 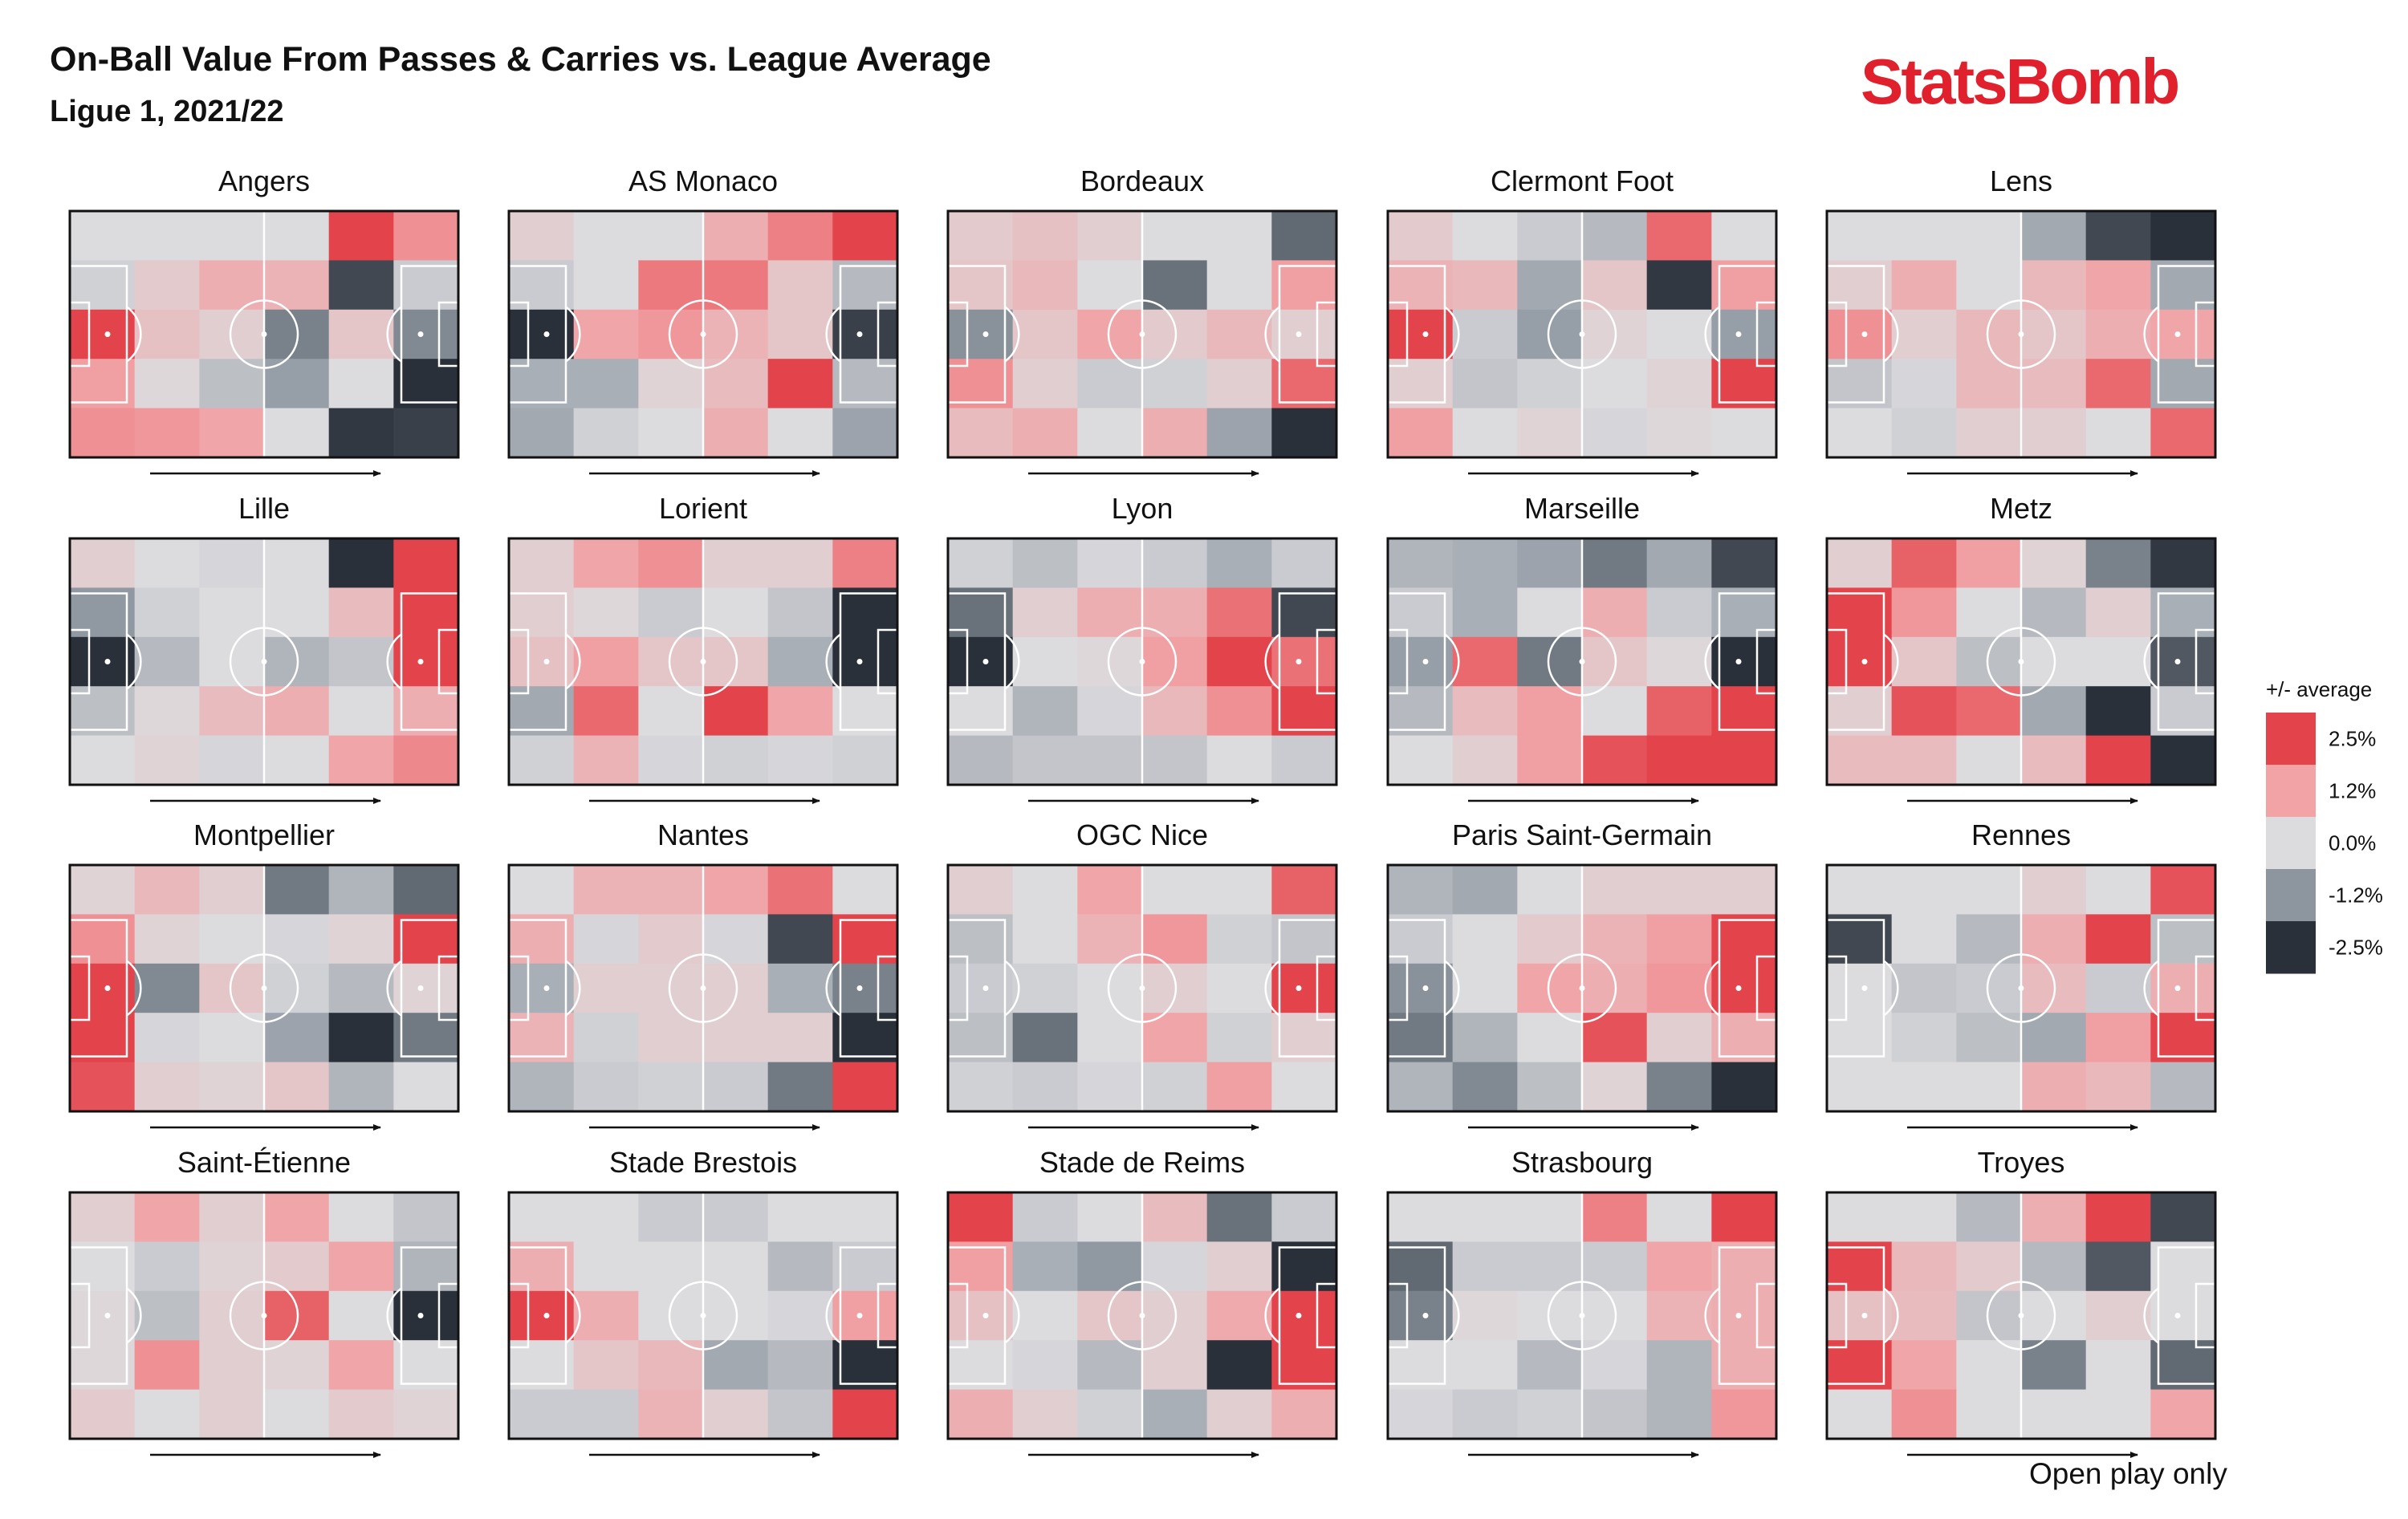 What do you see at coordinates (1142, 834) in the screenshot?
I see `team-title: OGC Nice` at bounding box center [1142, 834].